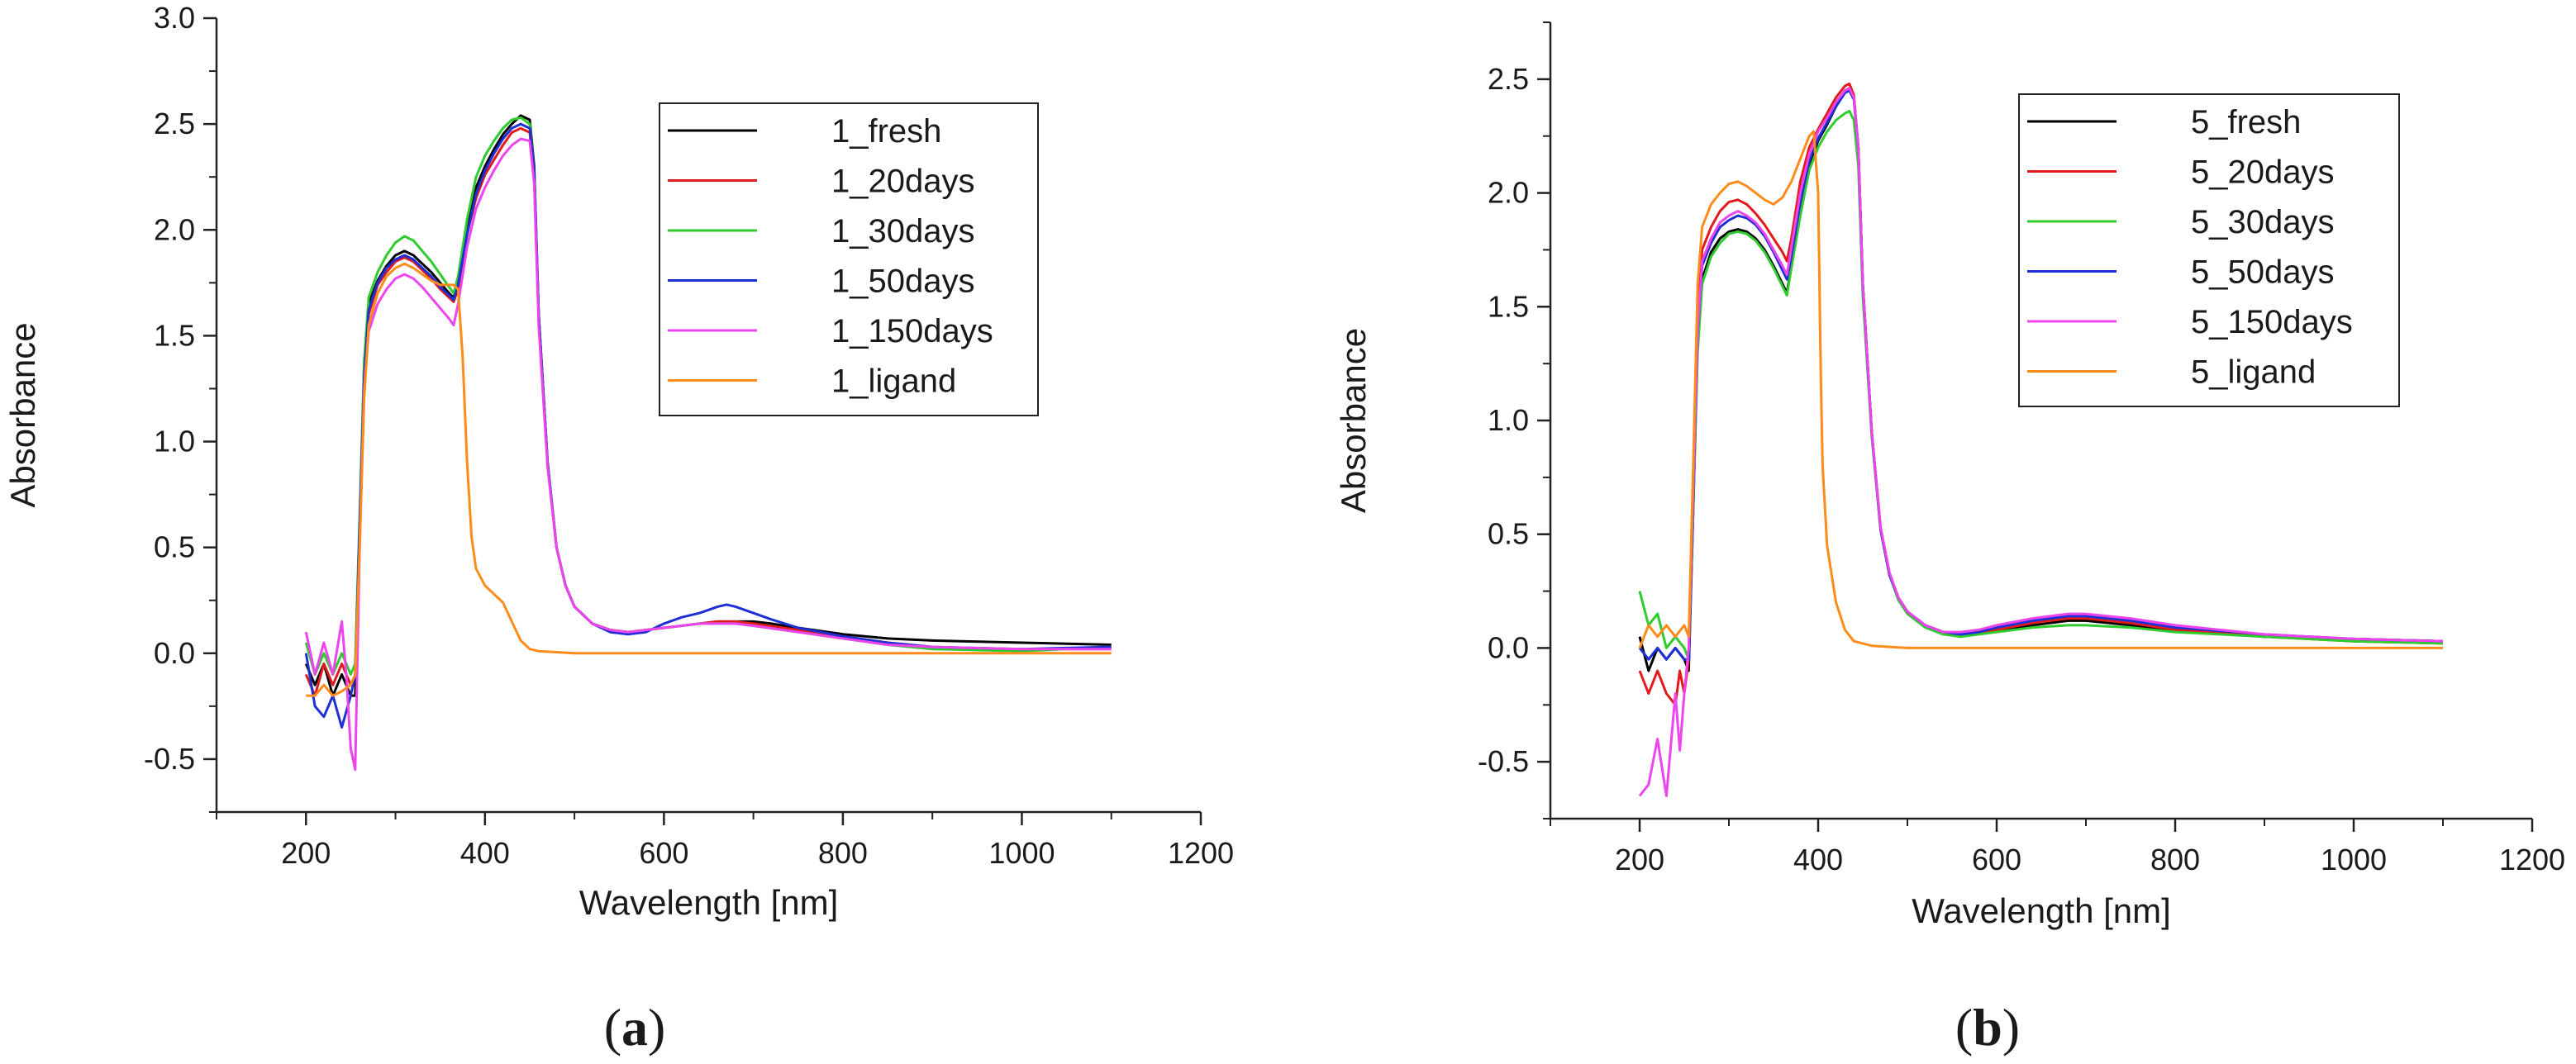 This screenshot has height=1064, width=2576. What do you see at coordinates (2262, 172) in the screenshot?
I see `legend-label: 5_20days` at bounding box center [2262, 172].